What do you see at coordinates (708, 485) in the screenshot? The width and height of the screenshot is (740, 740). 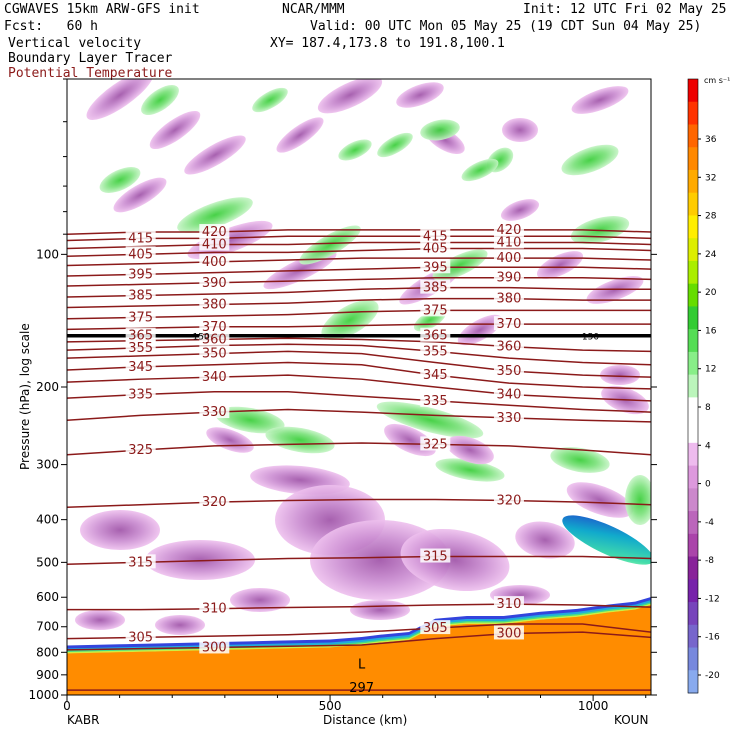 I see `colorbar-tick-label-0: 0` at bounding box center [708, 485].